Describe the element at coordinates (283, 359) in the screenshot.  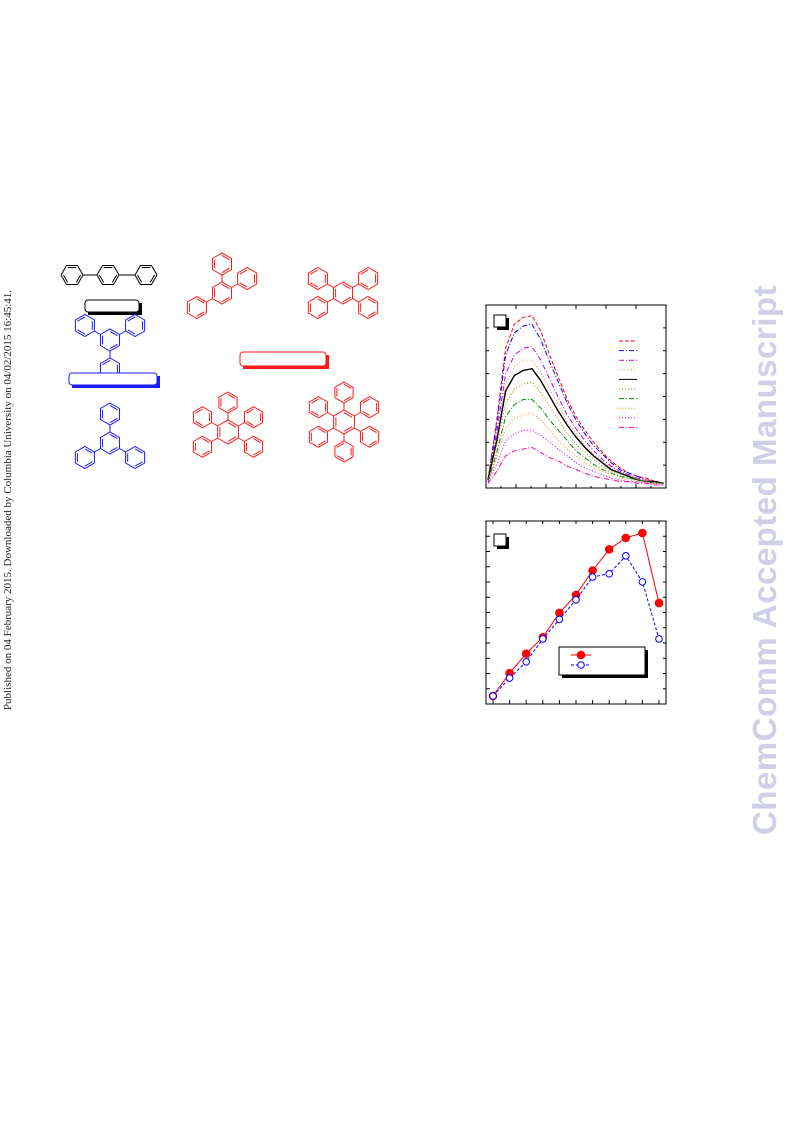
I see `label-box-red` at that location.